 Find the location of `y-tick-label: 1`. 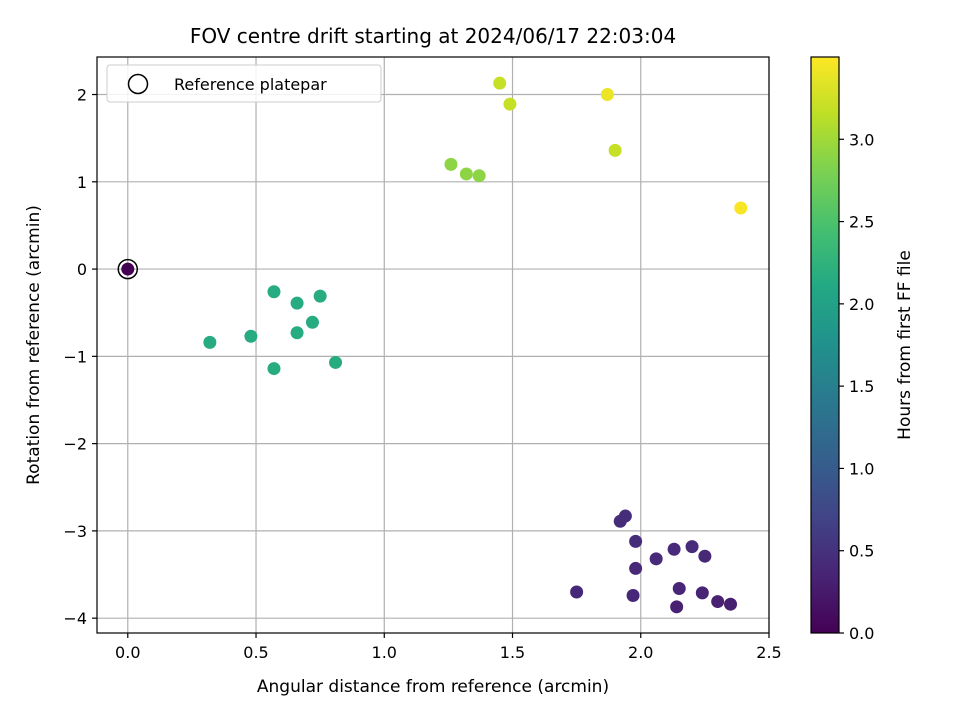

y-tick-label: 1 is located at coordinates (82, 182).